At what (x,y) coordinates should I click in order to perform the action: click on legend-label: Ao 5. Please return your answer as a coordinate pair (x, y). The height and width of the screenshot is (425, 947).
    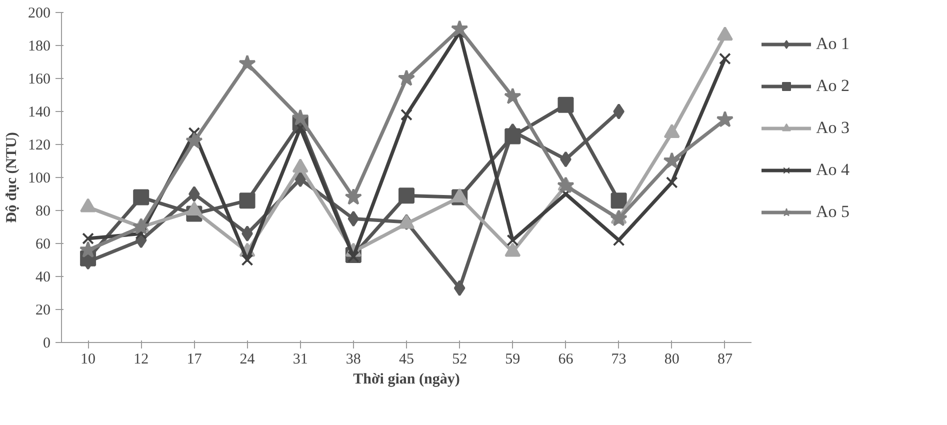
    Looking at the image, I should click on (833, 212).